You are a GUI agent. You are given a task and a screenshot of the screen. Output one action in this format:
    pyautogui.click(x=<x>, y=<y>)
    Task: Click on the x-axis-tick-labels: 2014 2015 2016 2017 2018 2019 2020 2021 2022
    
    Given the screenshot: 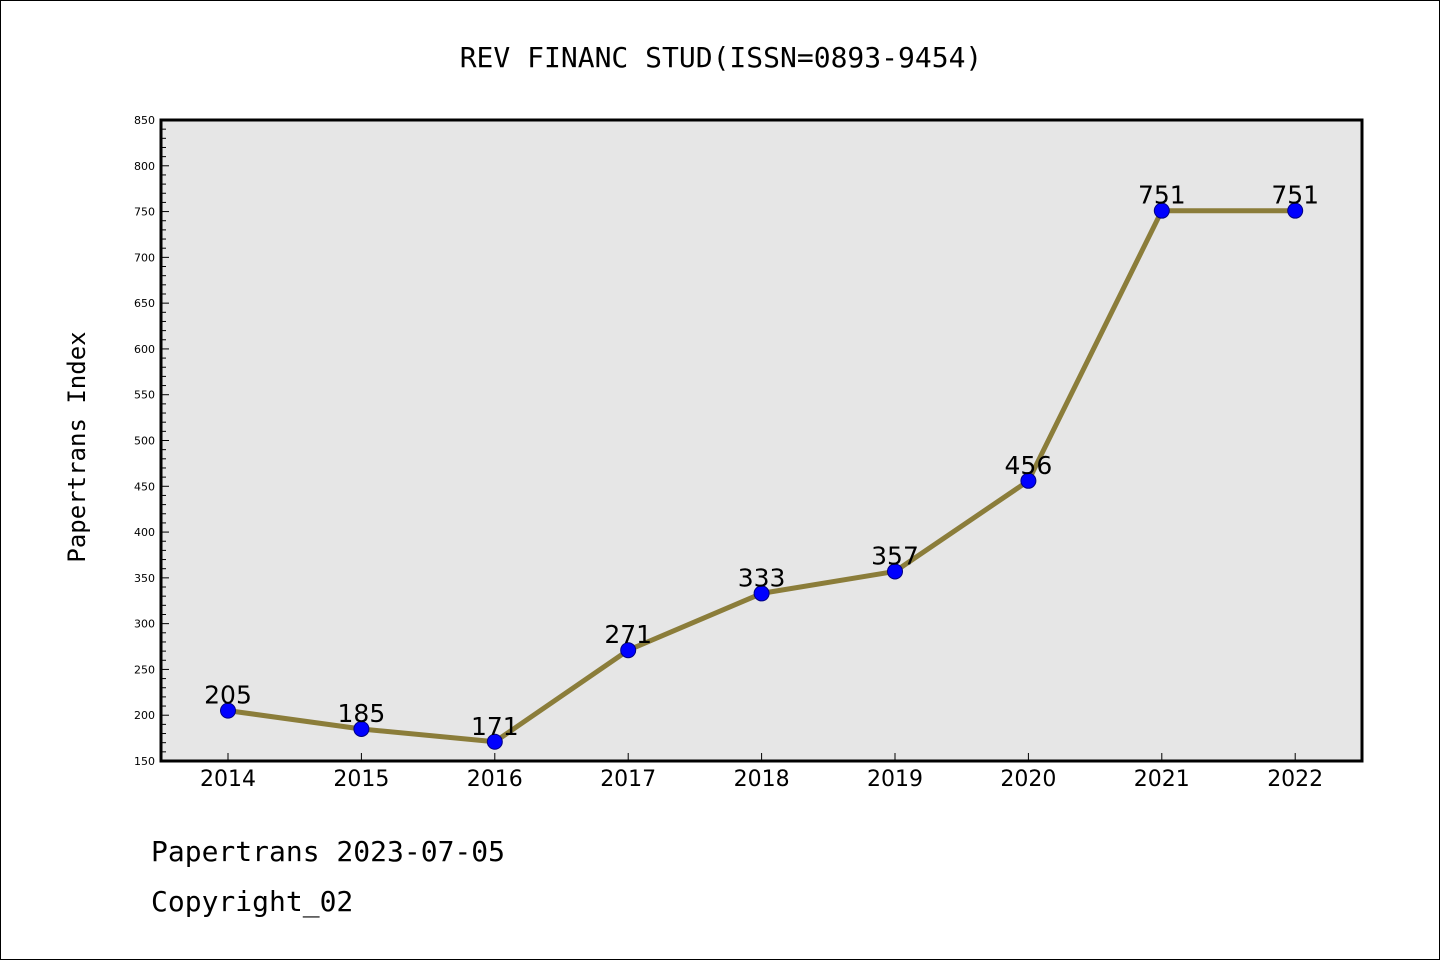 What is the action you would take?
    pyautogui.click(x=761, y=779)
    